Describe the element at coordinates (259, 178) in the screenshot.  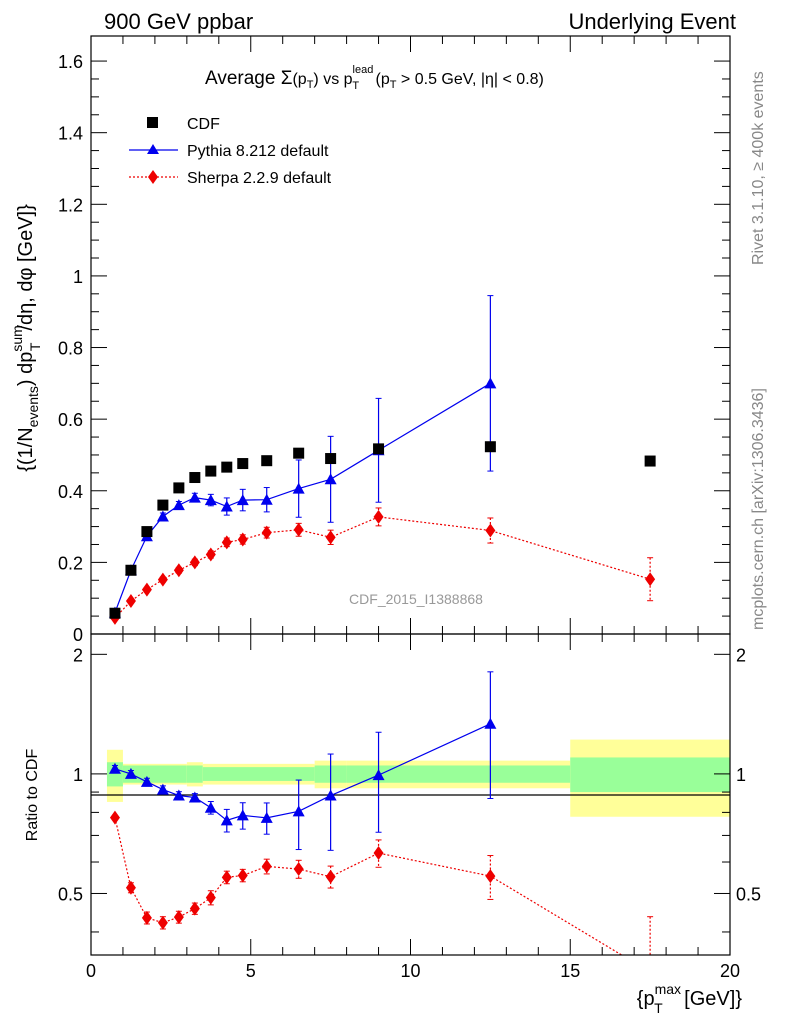
I see `legend-sherpa-label: Sherpa 2.2.9 default` at that location.